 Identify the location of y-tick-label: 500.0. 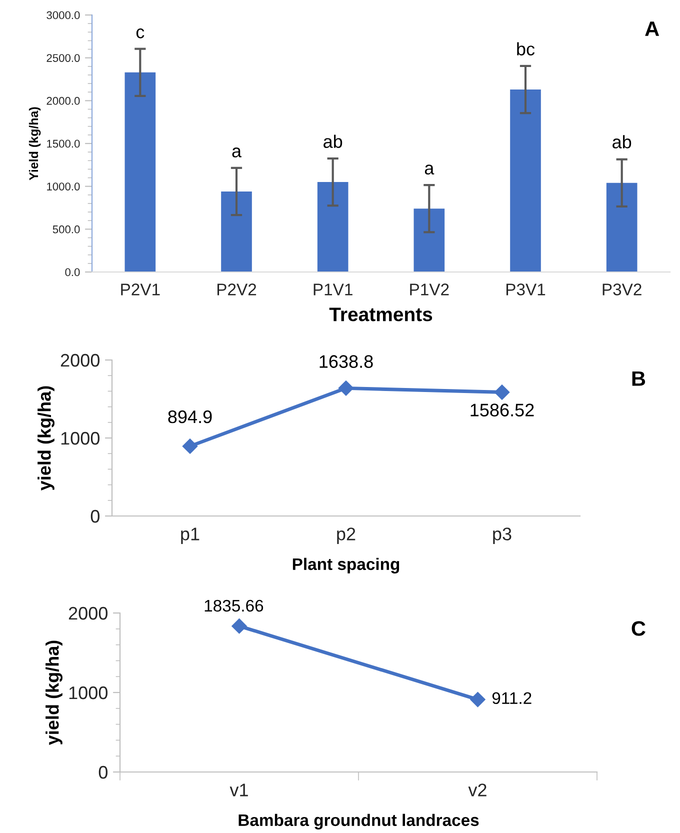
(66, 229).